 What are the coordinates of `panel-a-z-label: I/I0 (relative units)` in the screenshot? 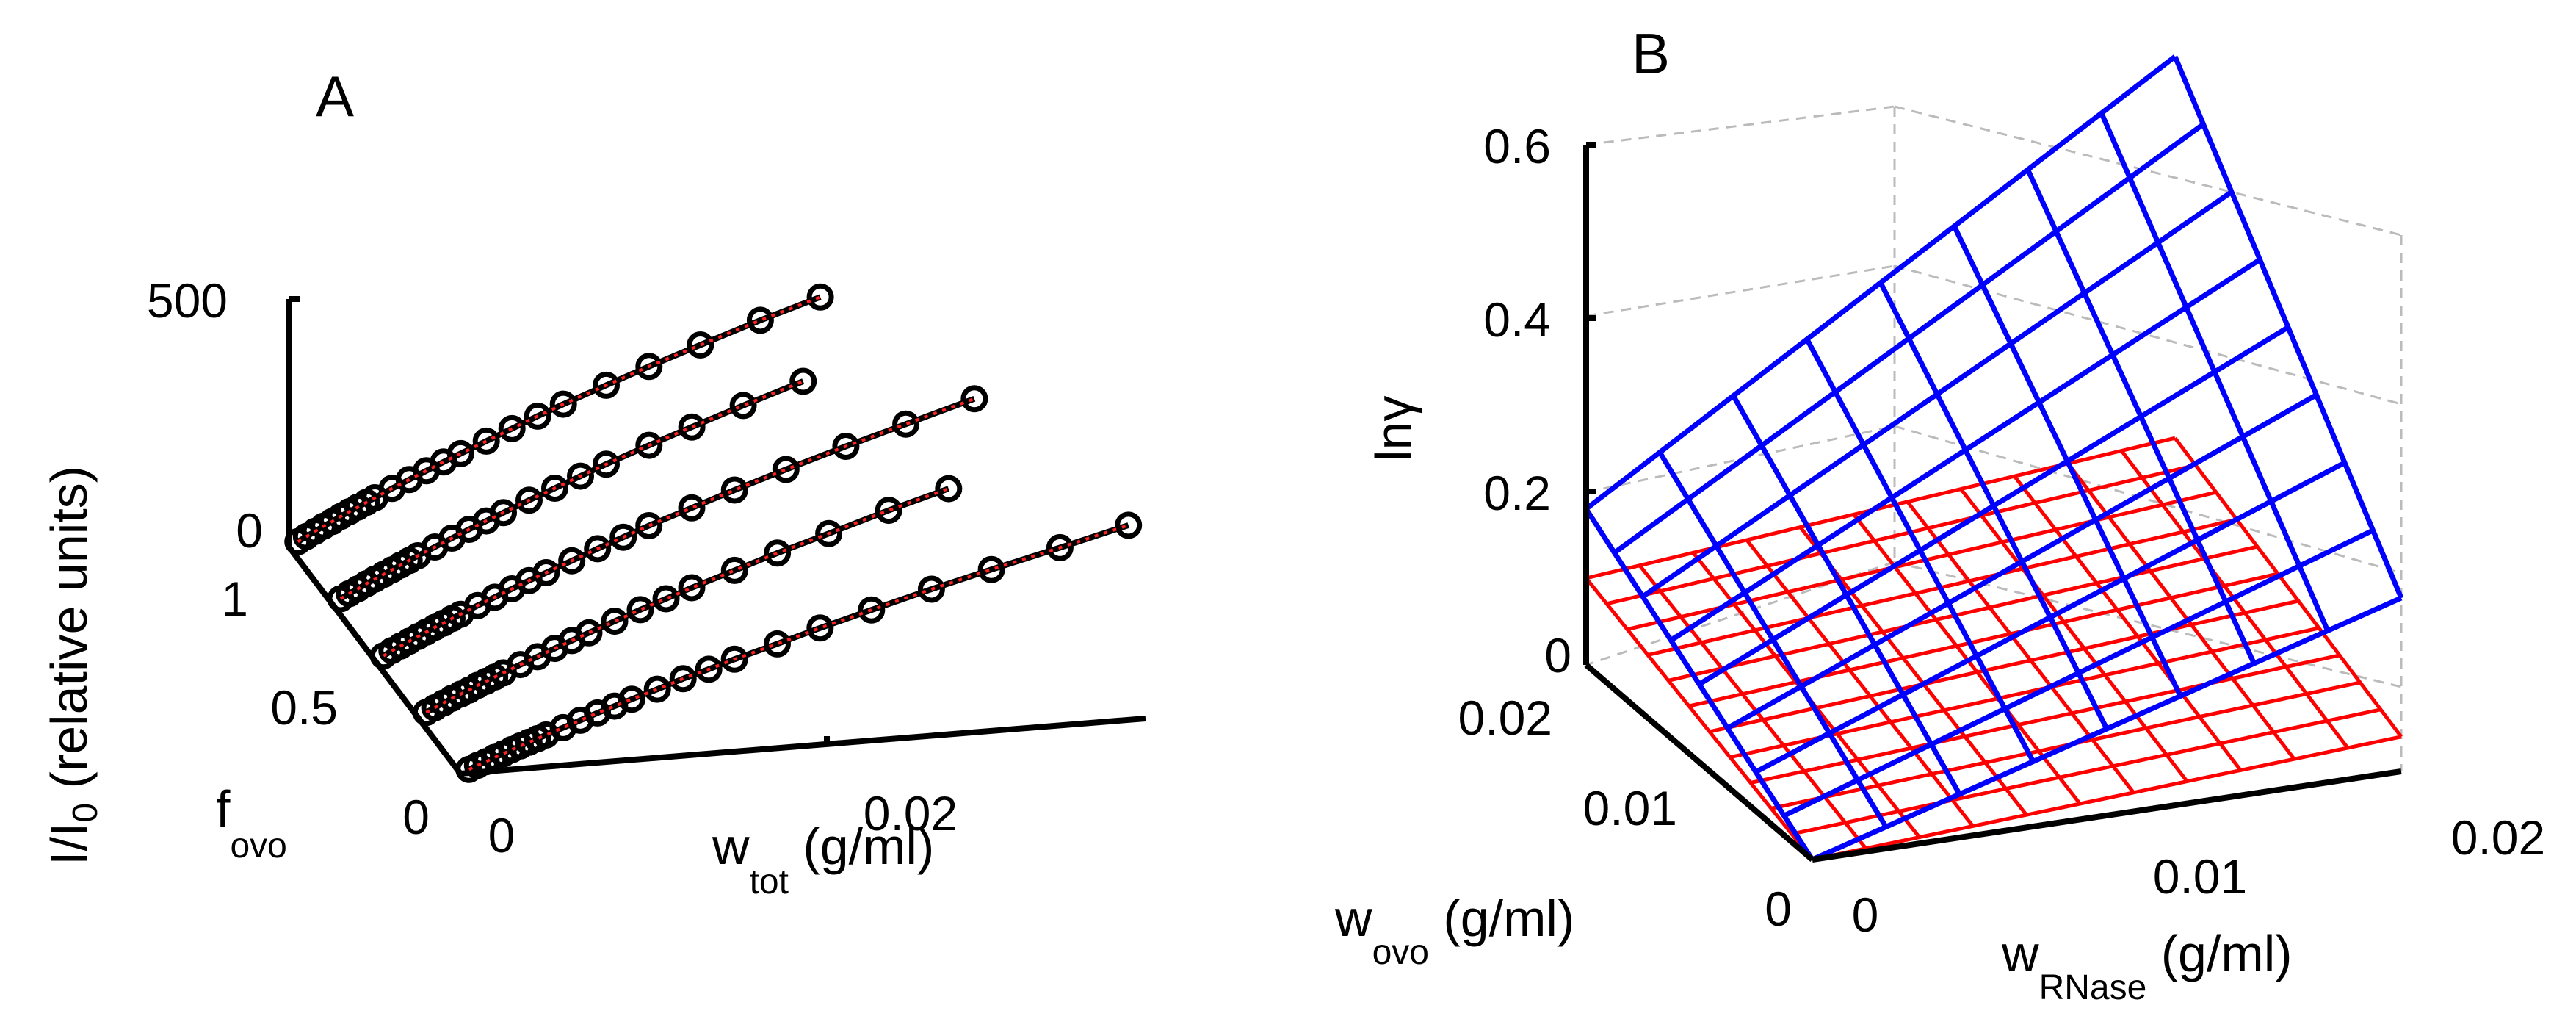 It's located at (72, 665).